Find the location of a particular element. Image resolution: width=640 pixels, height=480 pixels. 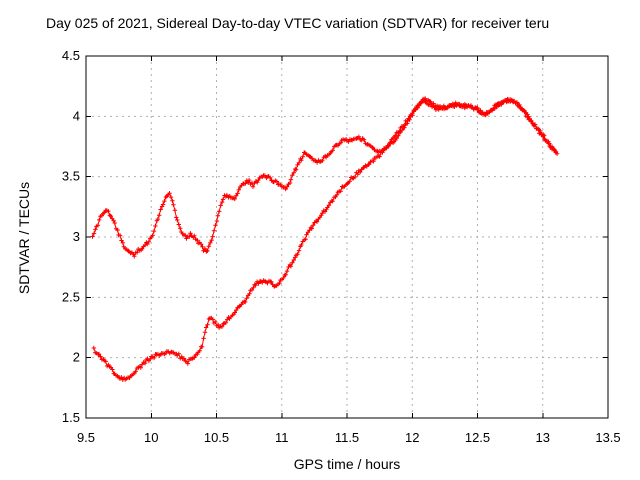

x-tick-label: 13 is located at coordinates (543, 437).